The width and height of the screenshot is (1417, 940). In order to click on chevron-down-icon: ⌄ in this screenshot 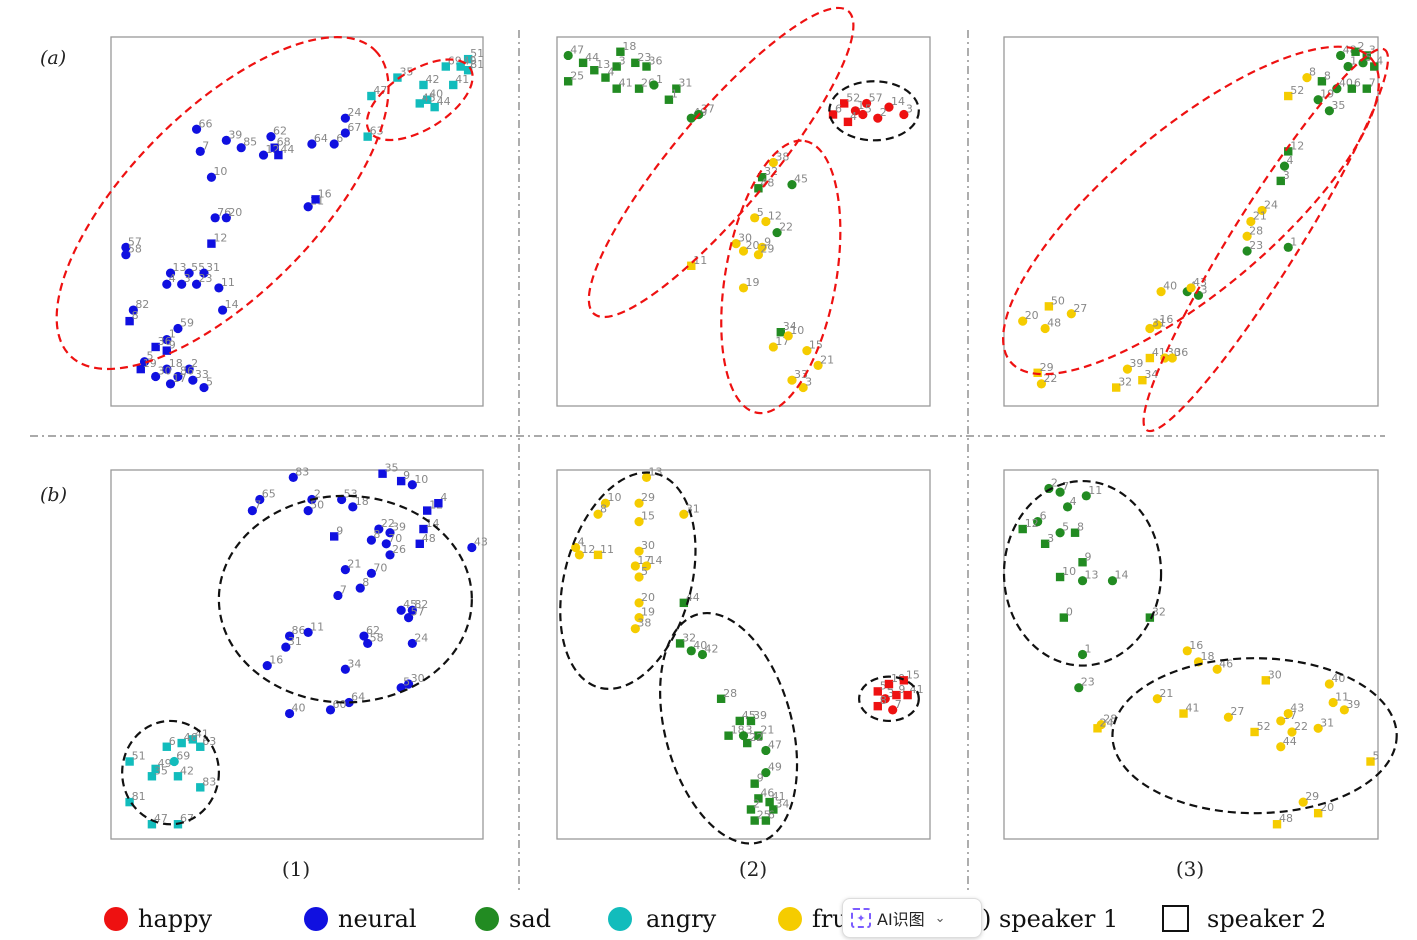, I will do `click(940, 918)`.